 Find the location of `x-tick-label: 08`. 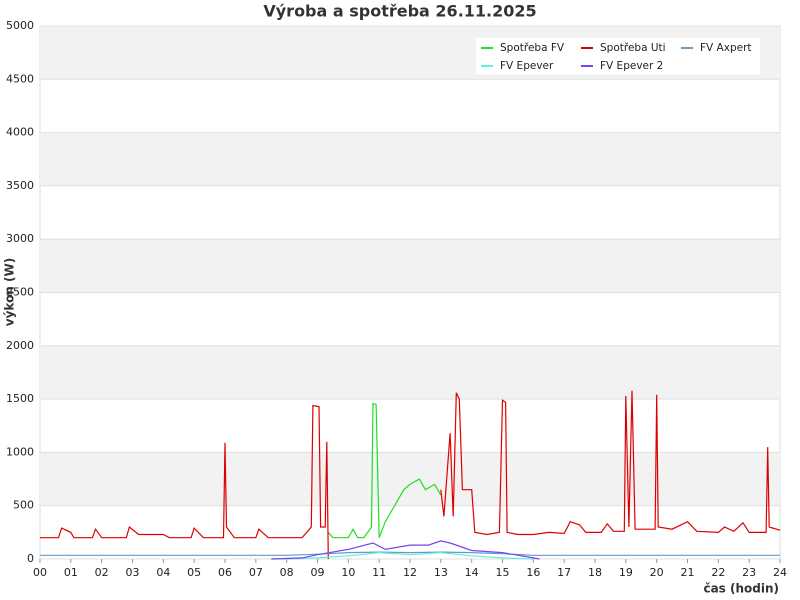

x-tick-label: 08 is located at coordinates (287, 572).